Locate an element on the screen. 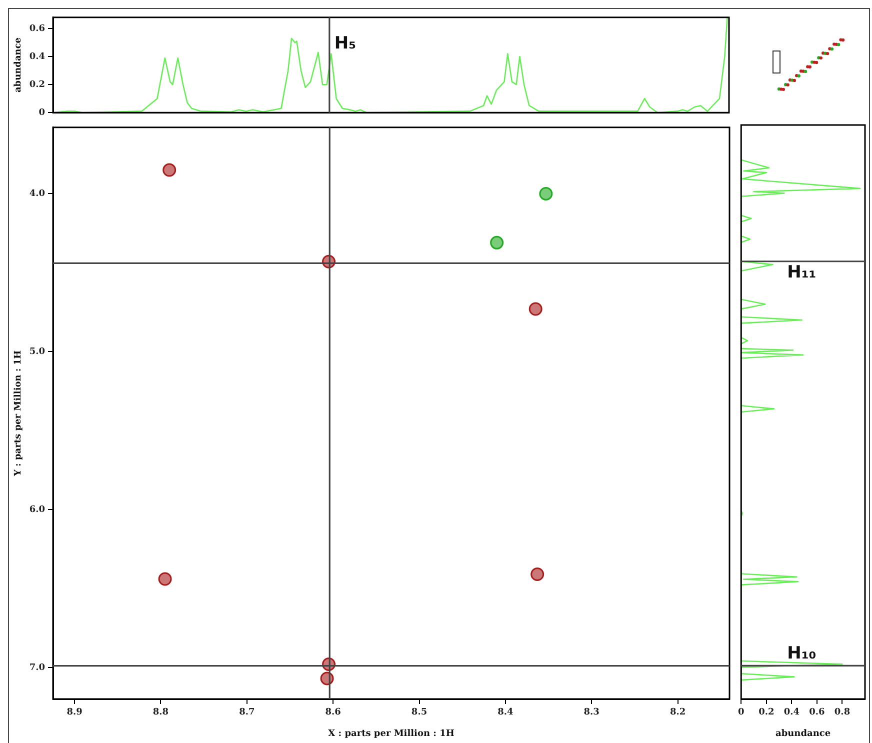 This screenshot has height=743, width=872. x-tick-label: 0.6 is located at coordinates (817, 713).